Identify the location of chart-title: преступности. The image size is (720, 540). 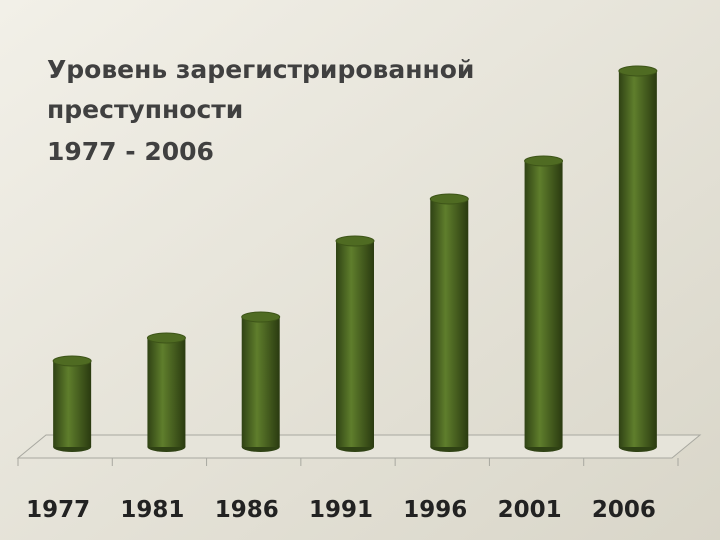
(145, 109).